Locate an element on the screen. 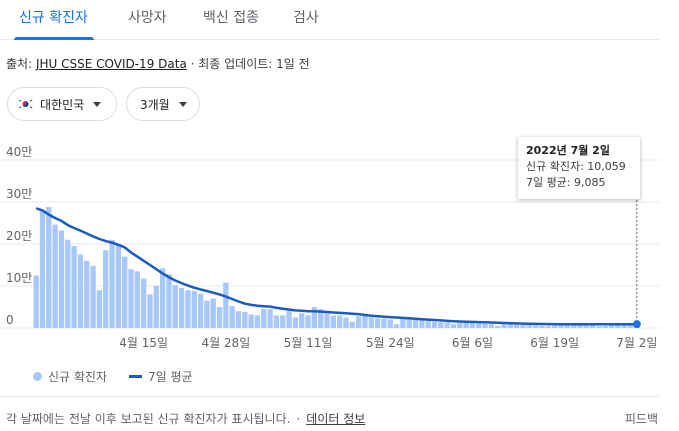 Image resolution: width=679 pixels, height=431 pixels. x-tick-label: 5월 24일 is located at coordinates (390, 343).